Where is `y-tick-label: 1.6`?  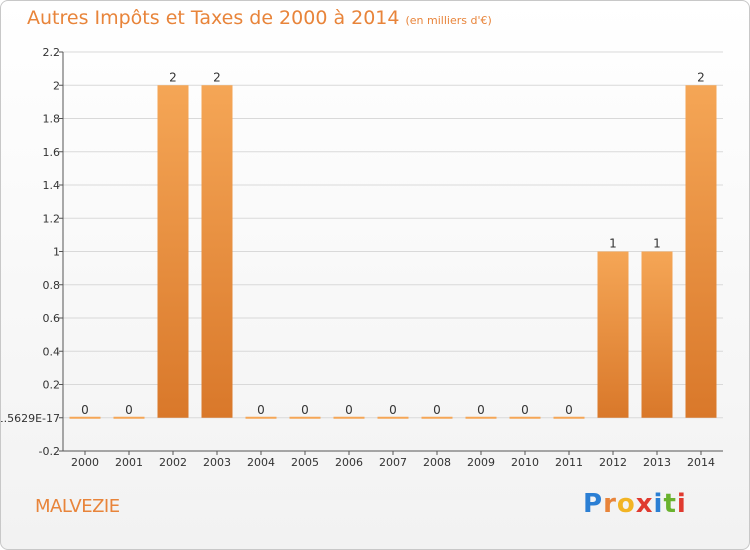 y-tick-label: 1.6 is located at coordinates (52, 152).